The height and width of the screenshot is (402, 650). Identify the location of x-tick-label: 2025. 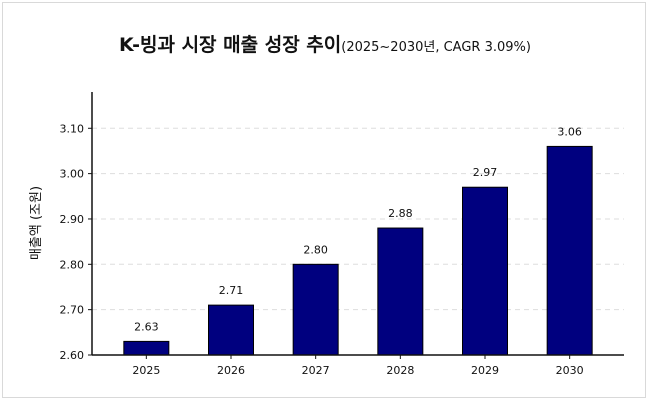
(146, 370).